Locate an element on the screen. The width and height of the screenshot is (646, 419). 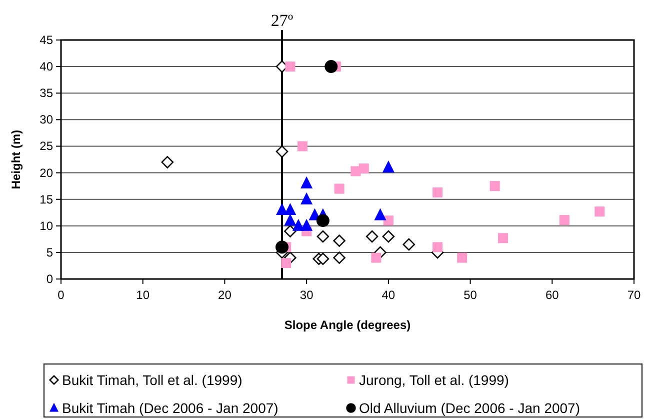
legend-label: Bukit Timah (Dec 2006 - Jan 2007) is located at coordinates (170, 408).